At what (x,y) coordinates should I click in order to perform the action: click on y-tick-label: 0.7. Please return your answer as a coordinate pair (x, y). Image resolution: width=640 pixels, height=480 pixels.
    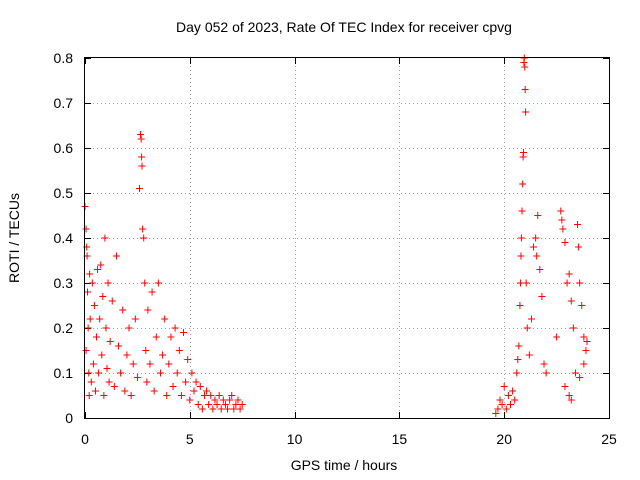
    Looking at the image, I should click on (64, 103).